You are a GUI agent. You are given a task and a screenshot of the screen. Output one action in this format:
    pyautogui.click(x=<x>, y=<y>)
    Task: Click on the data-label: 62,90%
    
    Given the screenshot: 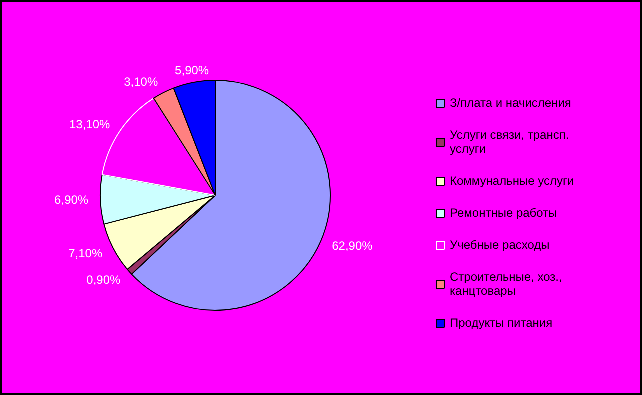 What is the action you would take?
    pyautogui.click(x=353, y=245)
    